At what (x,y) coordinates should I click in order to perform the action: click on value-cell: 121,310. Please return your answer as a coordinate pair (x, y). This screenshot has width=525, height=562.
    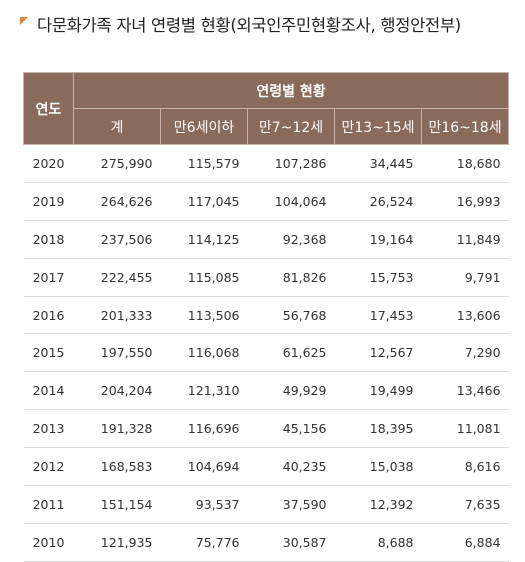
    Looking at the image, I should click on (204, 391).